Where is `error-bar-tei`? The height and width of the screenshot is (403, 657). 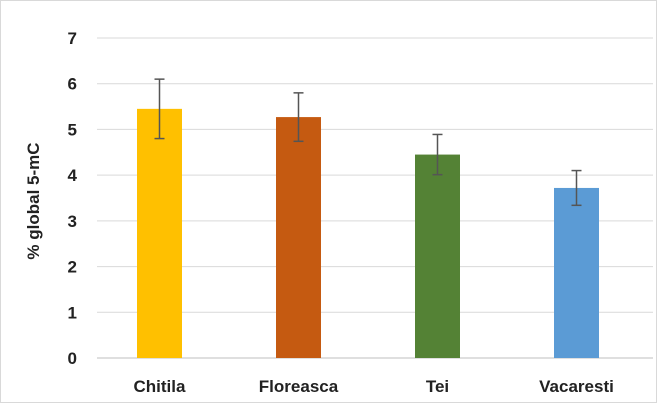
error-bar-tei is located at coordinates (437, 154).